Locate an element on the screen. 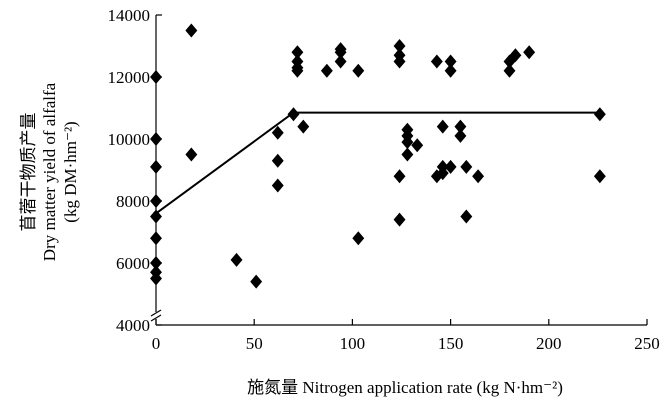  x-tick-label: 250 is located at coordinates (647, 343).